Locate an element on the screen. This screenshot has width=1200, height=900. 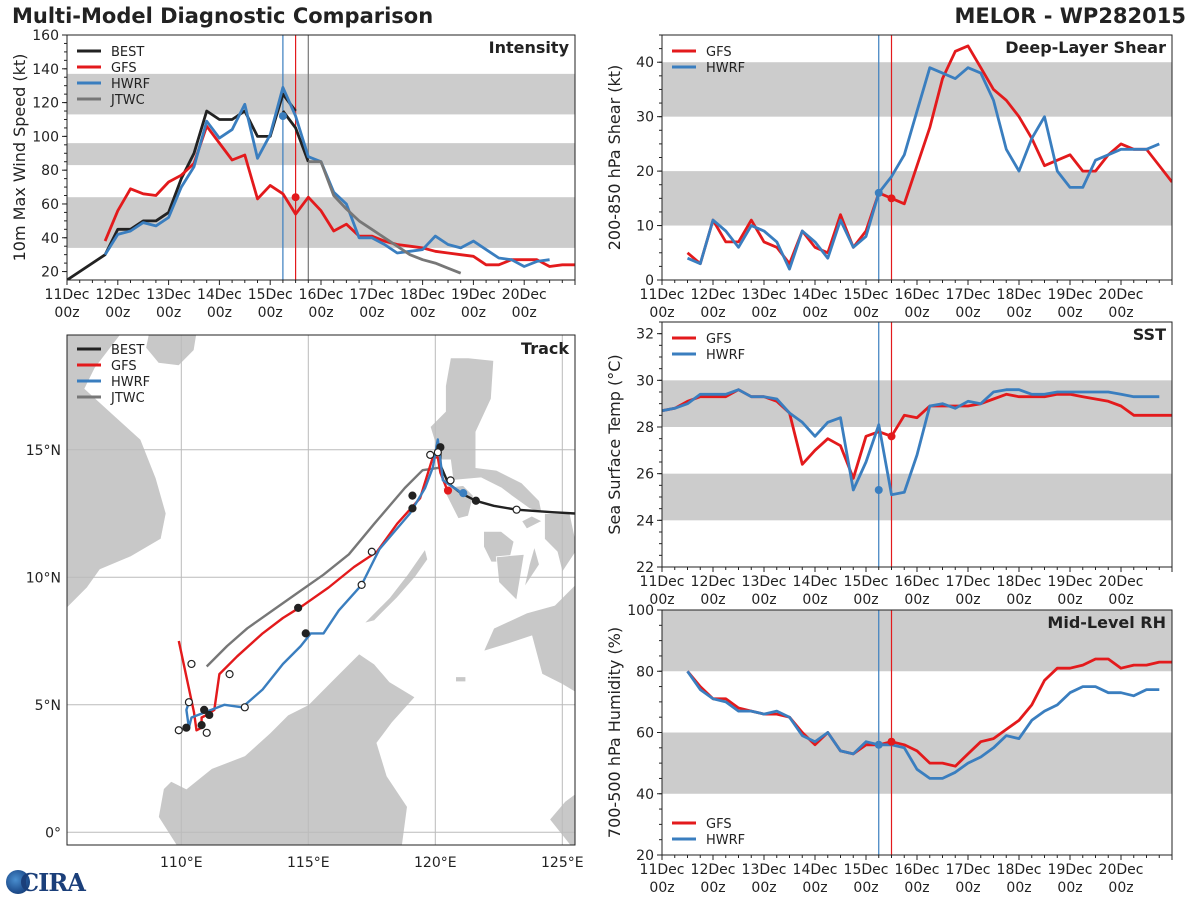
palawan-land is located at coordinates (395, 586).